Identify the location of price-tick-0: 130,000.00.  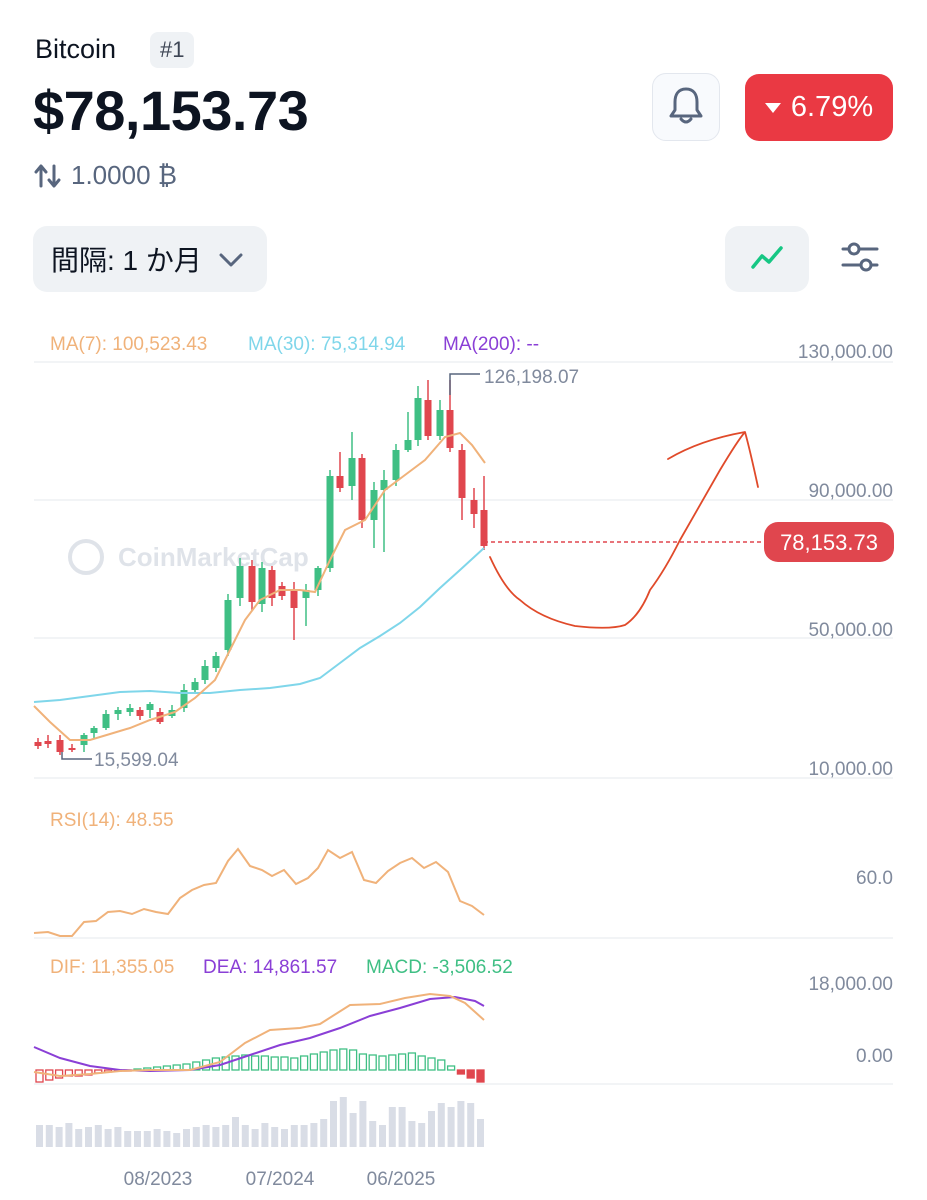
(845, 352).